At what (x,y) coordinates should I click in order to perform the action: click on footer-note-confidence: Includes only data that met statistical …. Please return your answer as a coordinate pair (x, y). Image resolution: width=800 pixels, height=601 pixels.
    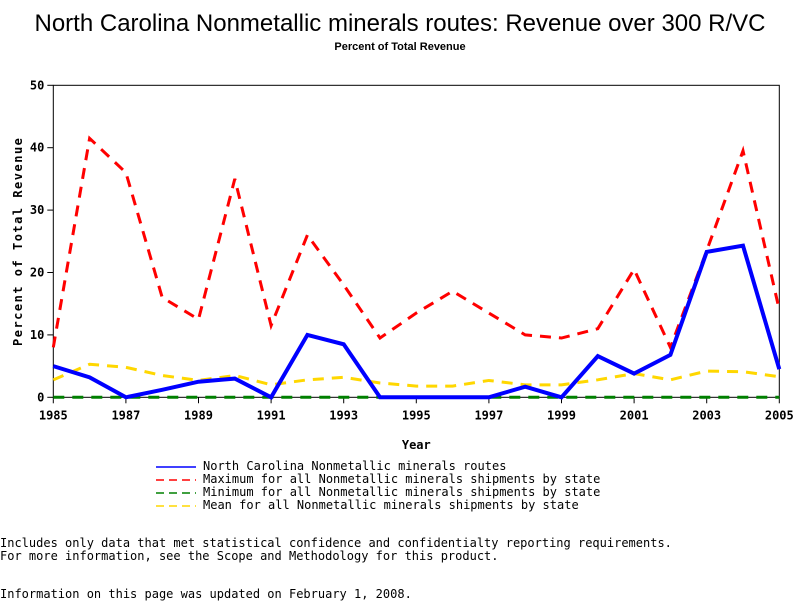
    Looking at the image, I should click on (336, 543).